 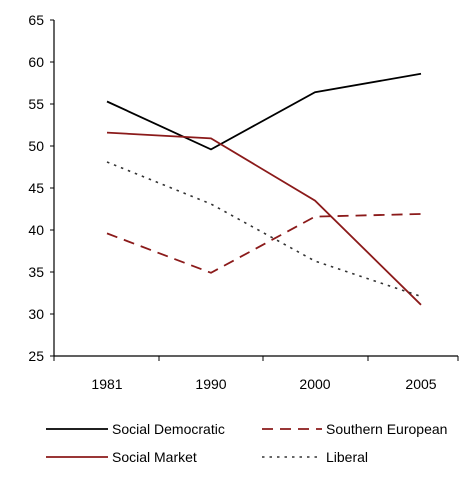 What do you see at coordinates (36, 272) in the screenshot?
I see `y-tick-label: 35` at bounding box center [36, 272].